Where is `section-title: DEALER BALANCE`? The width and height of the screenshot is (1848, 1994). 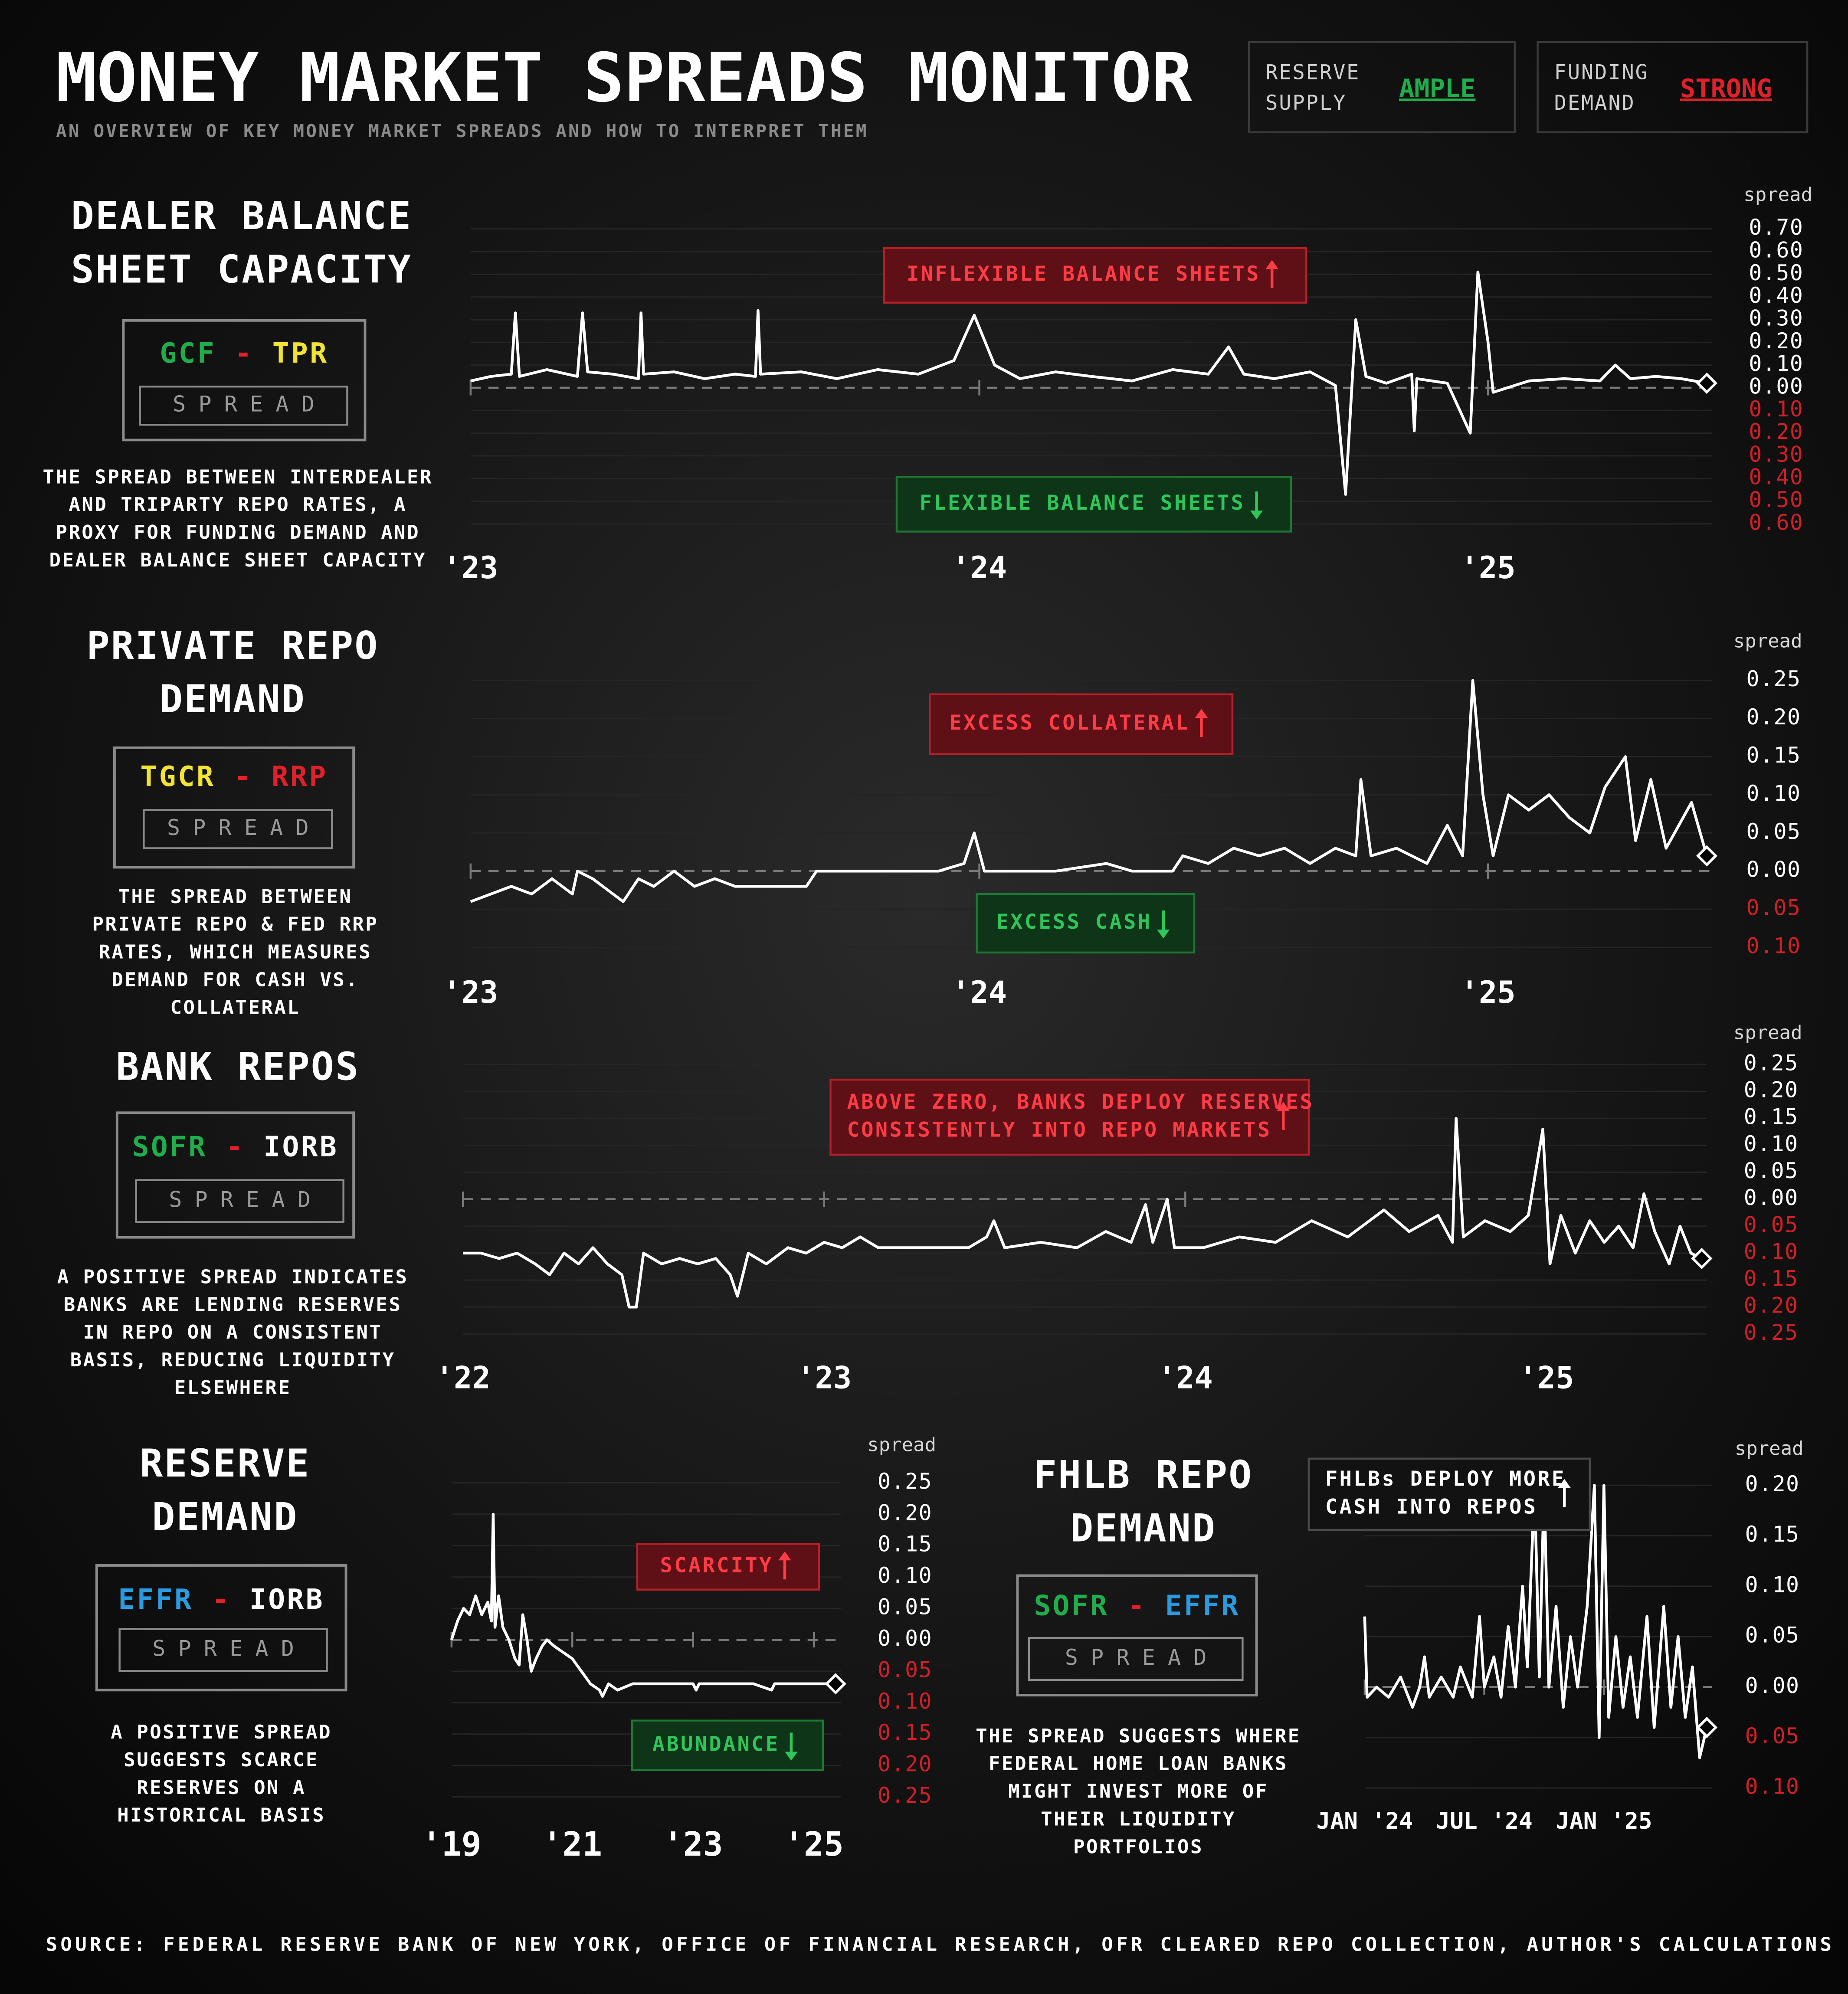
section-title: DEALER BALANCE is located at coordinates (241, 215).